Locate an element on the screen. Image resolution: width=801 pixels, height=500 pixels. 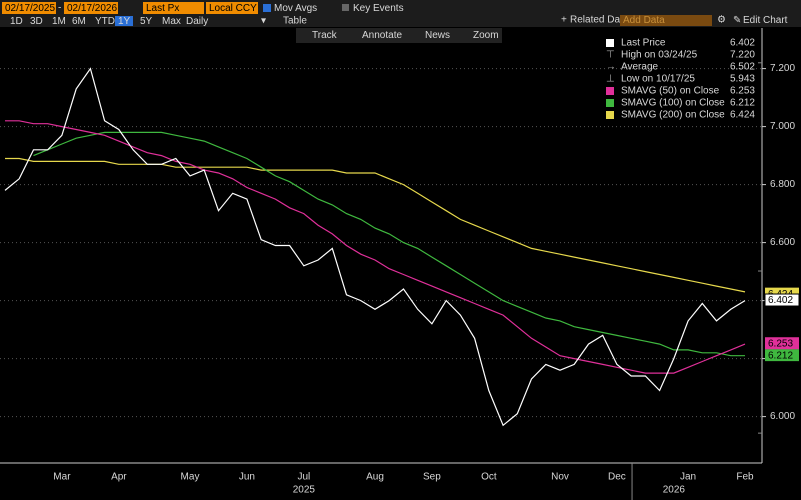
period-button: YTD is located at coordinates (105, 21).